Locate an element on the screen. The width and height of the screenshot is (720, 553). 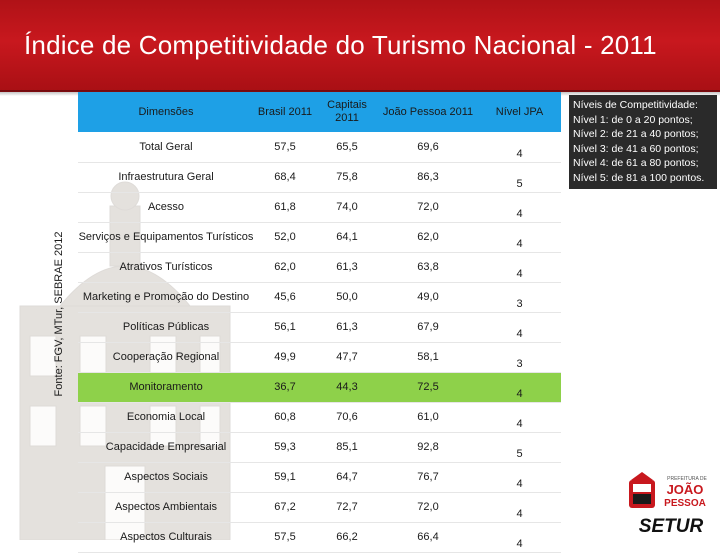
cell-joao-pessoa: 72,5 is located at coordinates (428, 387).